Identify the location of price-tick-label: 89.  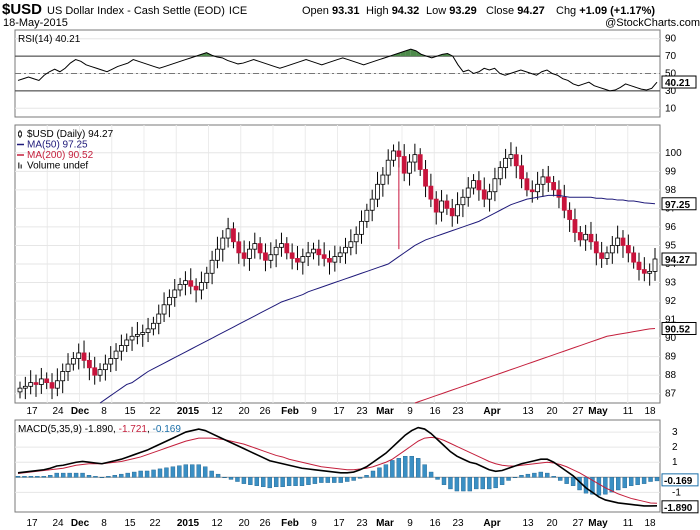
(671, 357).